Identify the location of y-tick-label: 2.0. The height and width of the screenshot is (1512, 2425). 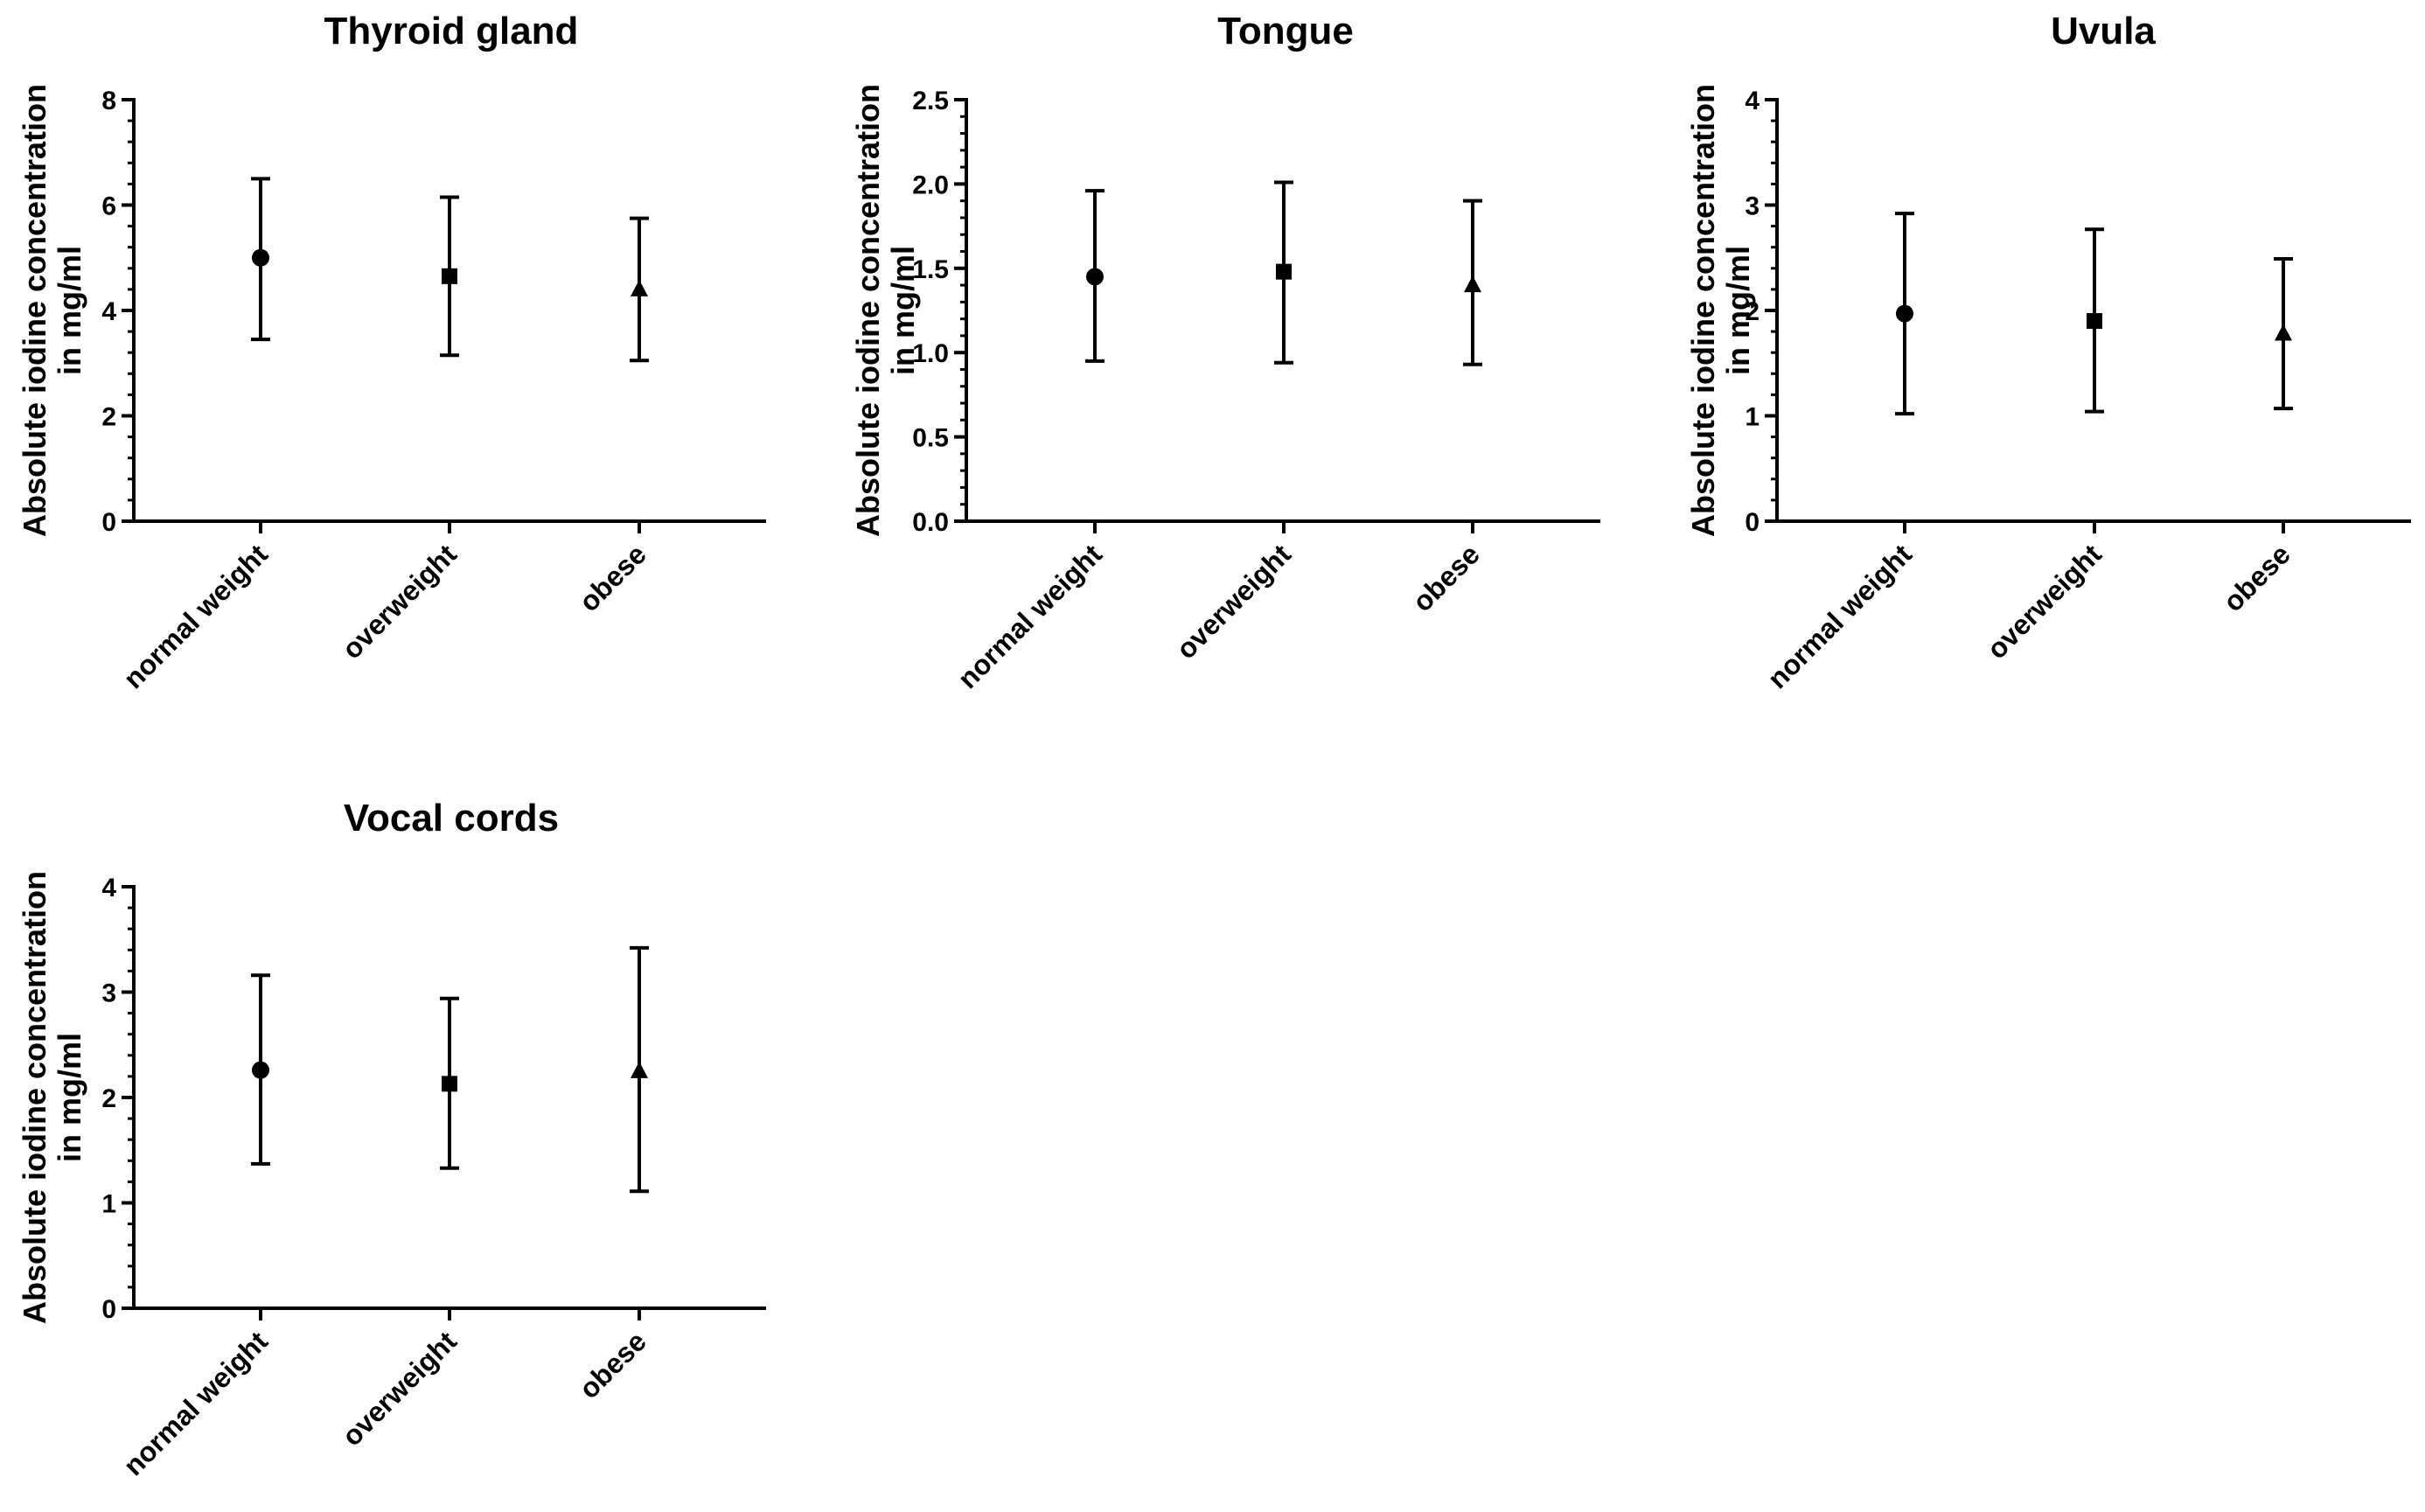
(930, 185).